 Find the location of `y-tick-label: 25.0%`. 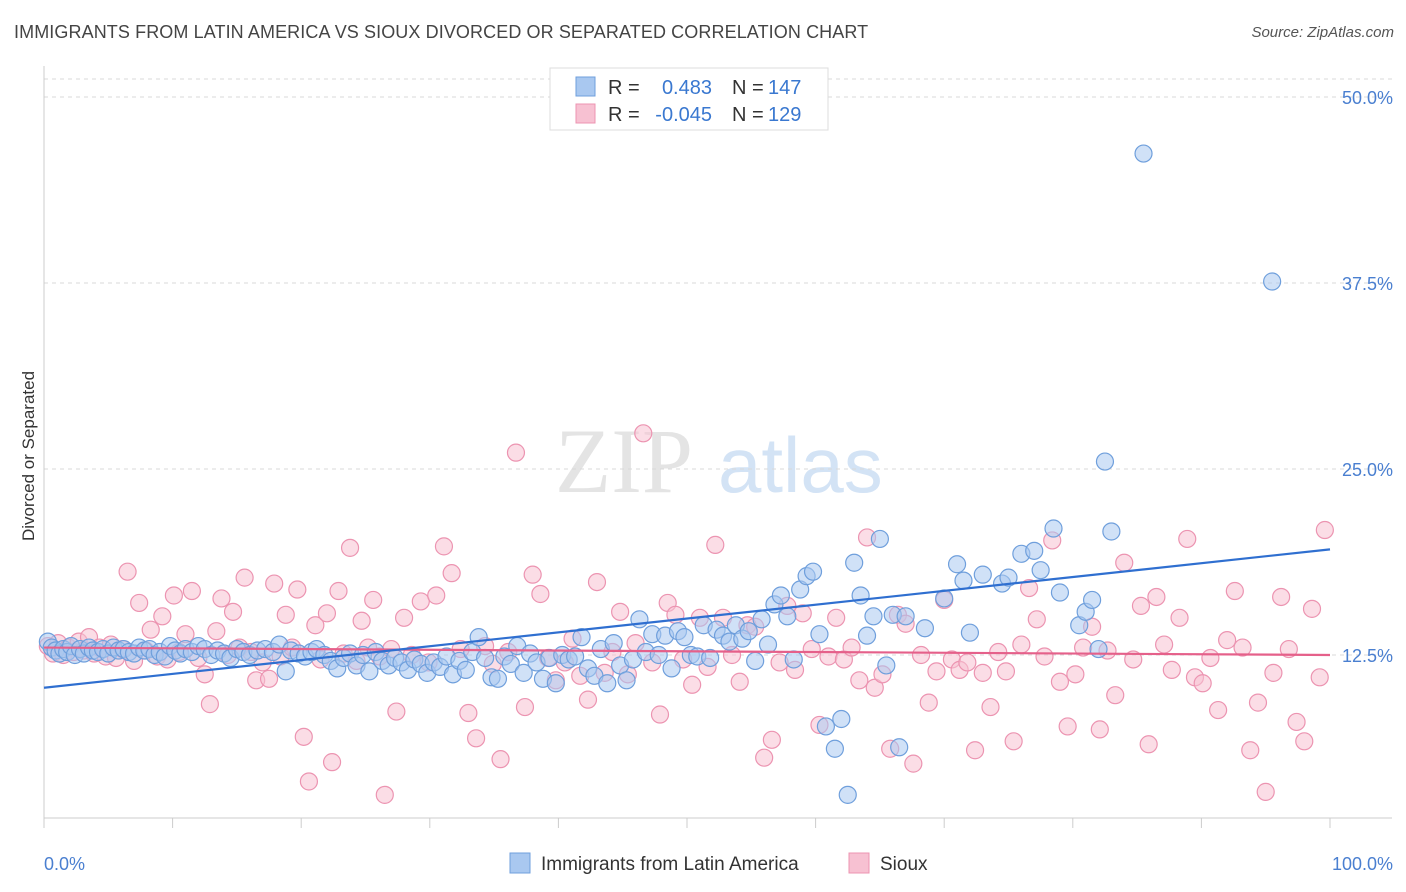

y-tick-label: 25.0% is located at coordinates (1367, 470).